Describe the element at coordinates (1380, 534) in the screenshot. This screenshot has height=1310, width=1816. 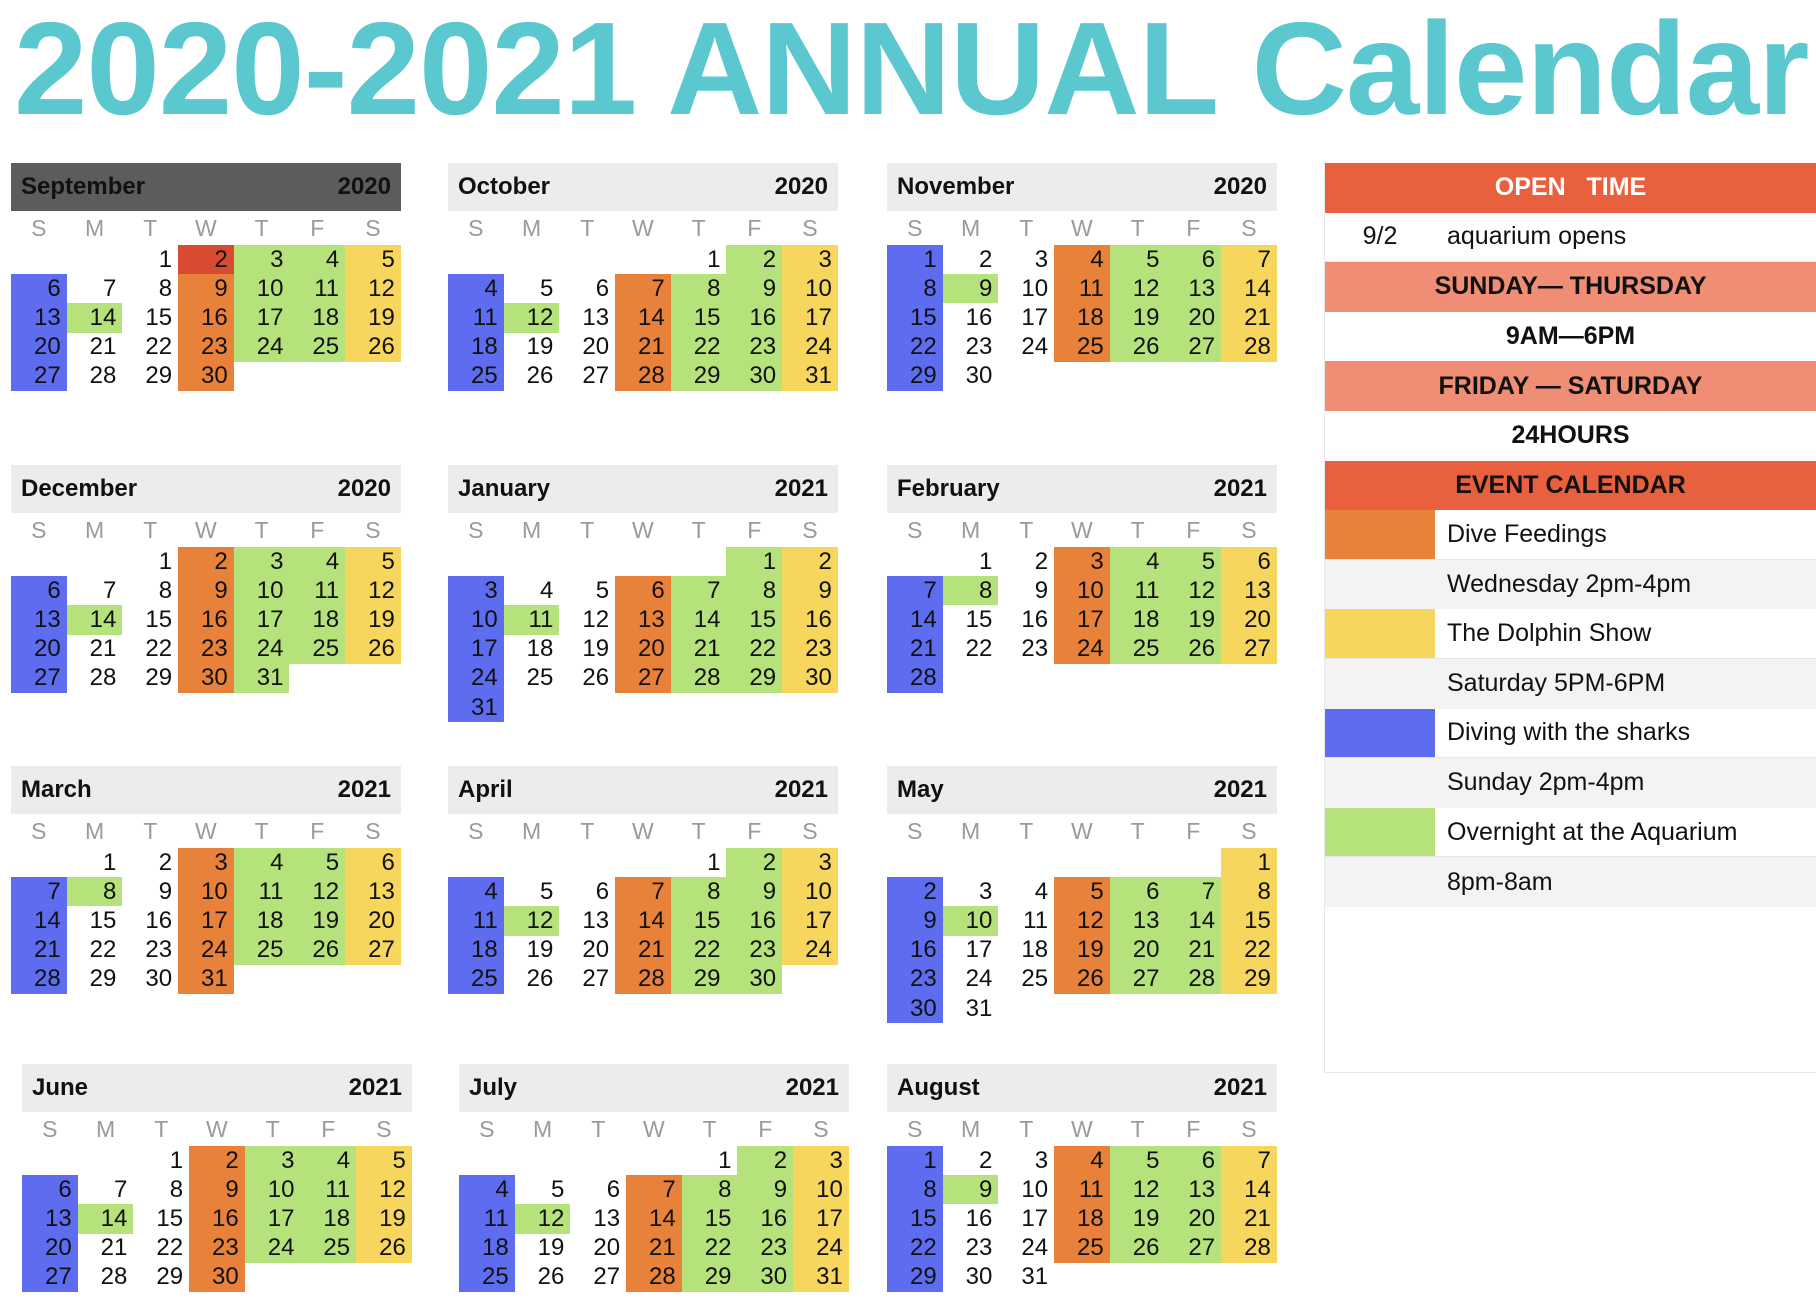
I see `event-color-swatch` at that location.